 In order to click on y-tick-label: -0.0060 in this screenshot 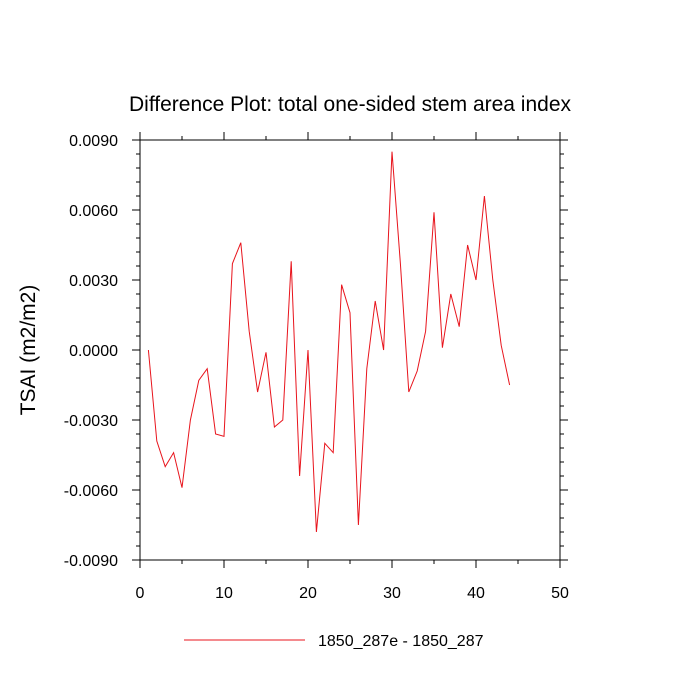, I will do `click(91, 491)`.